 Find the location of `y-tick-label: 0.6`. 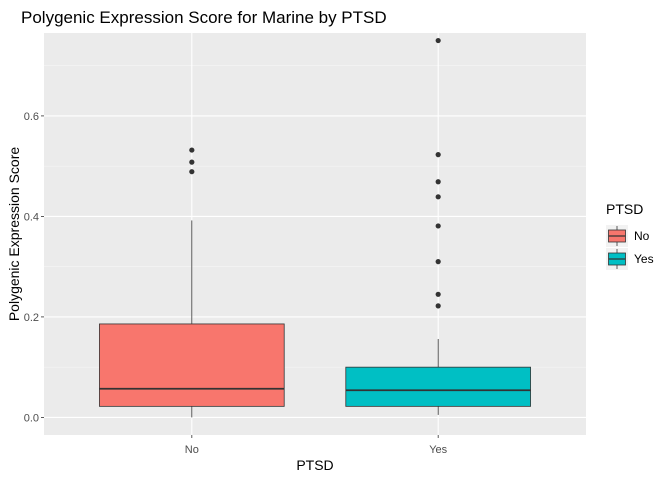

y-tick-label: 0.6 is located at coordinates (31, 117).